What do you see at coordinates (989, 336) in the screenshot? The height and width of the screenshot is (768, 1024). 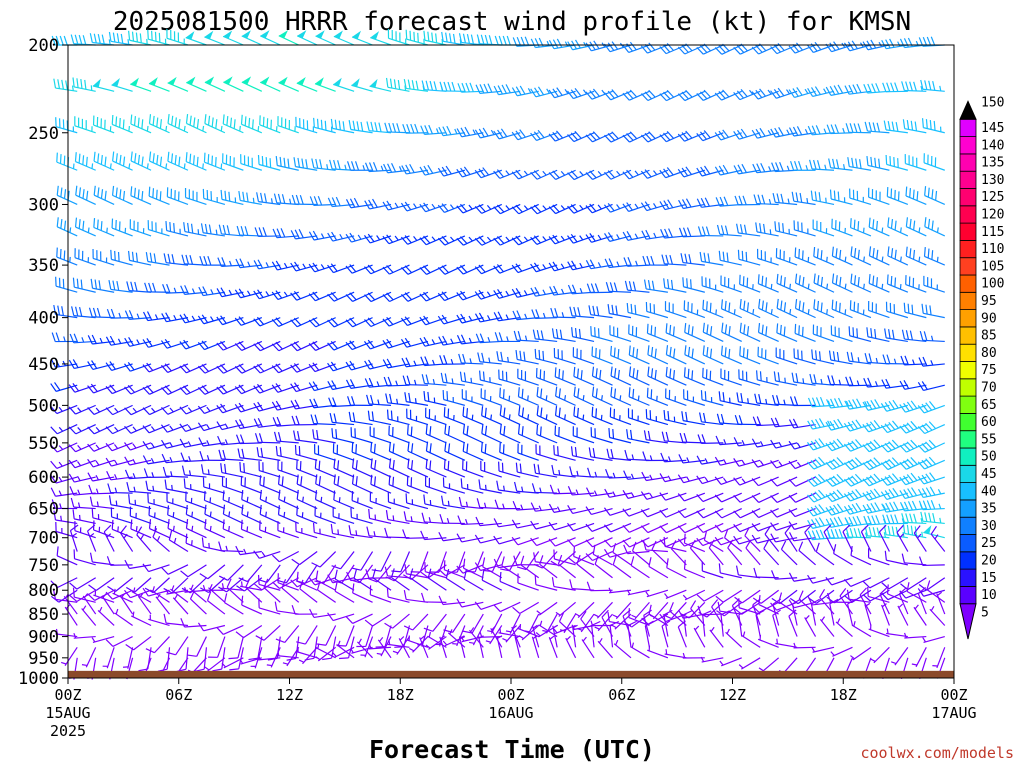 I see `colorbar-label: 85` at bounding box center [989, 336].